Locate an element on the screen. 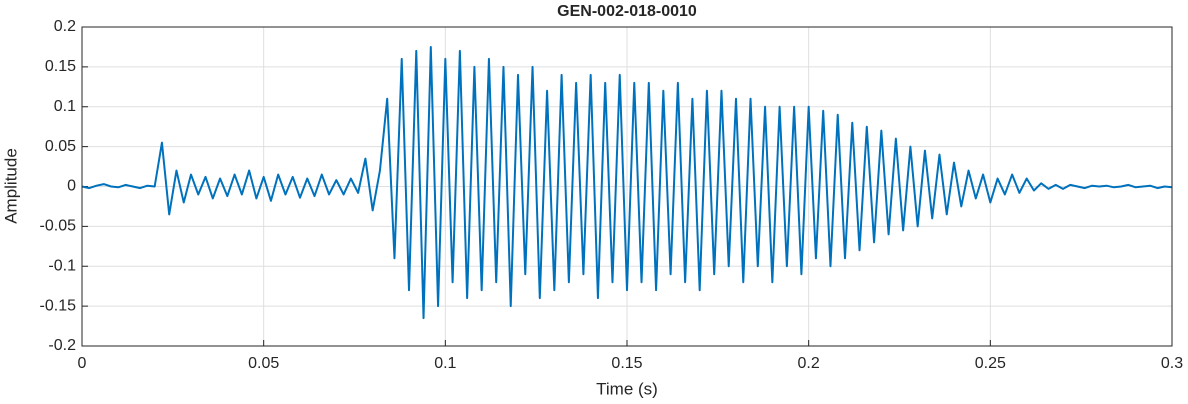 This screenshot has height=404, width=1188. y-tick-label: -0.15 is located at coordinates (58, 305).